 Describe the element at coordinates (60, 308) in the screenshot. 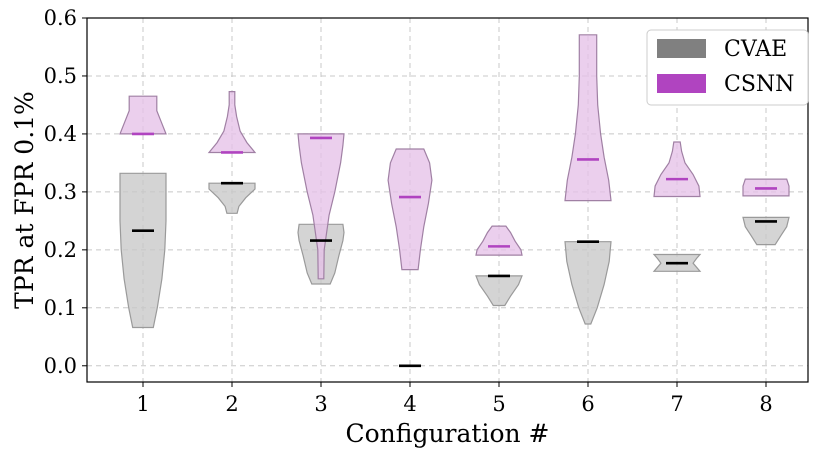

I see `y-tick-label: 0.1` at that location.